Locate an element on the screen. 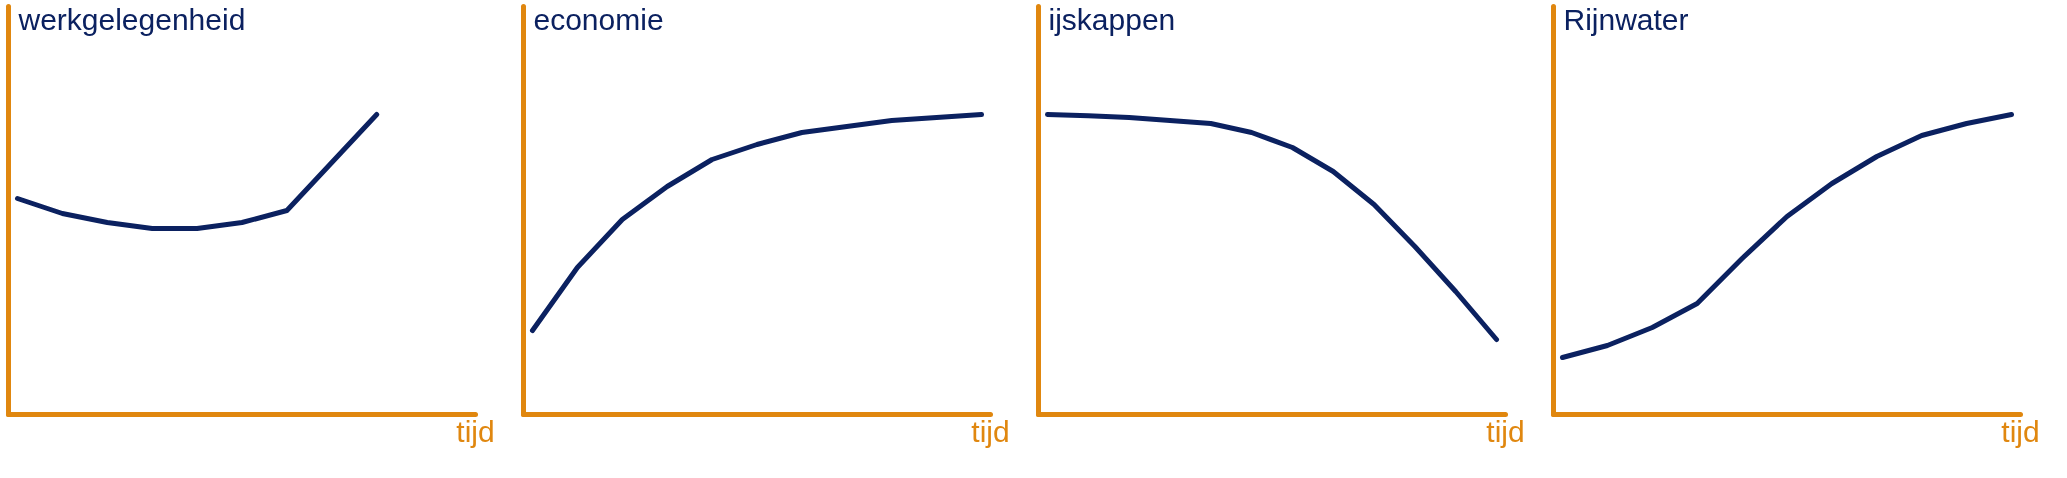  chart-title: werkgelegenheid is located at coordinates (131, 19).